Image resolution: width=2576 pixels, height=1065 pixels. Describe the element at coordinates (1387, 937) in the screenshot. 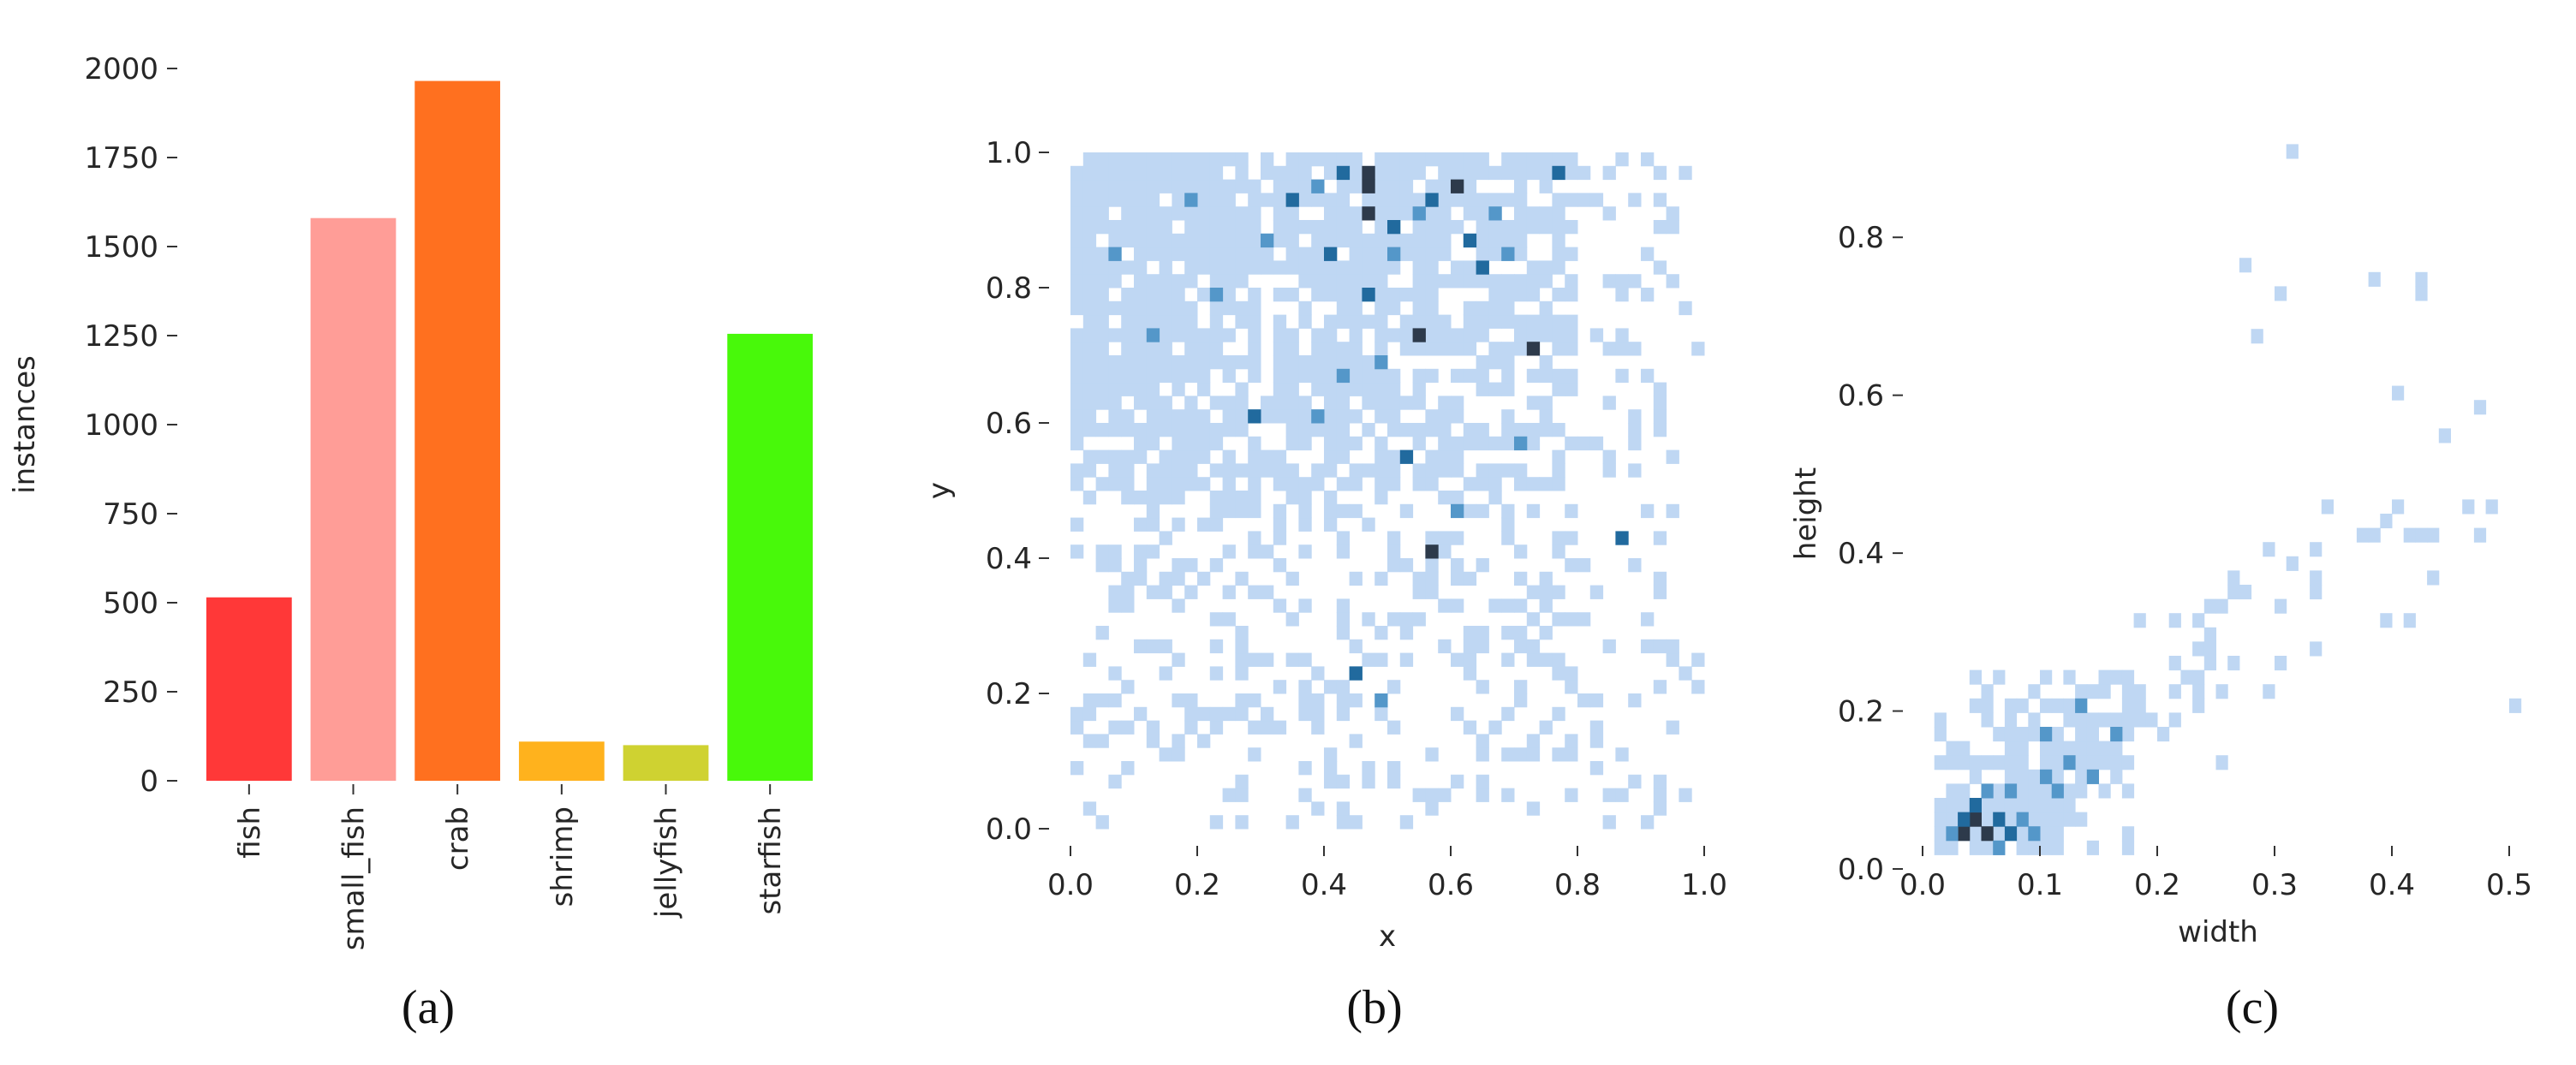

I see `x-axis-label: x` at that location.